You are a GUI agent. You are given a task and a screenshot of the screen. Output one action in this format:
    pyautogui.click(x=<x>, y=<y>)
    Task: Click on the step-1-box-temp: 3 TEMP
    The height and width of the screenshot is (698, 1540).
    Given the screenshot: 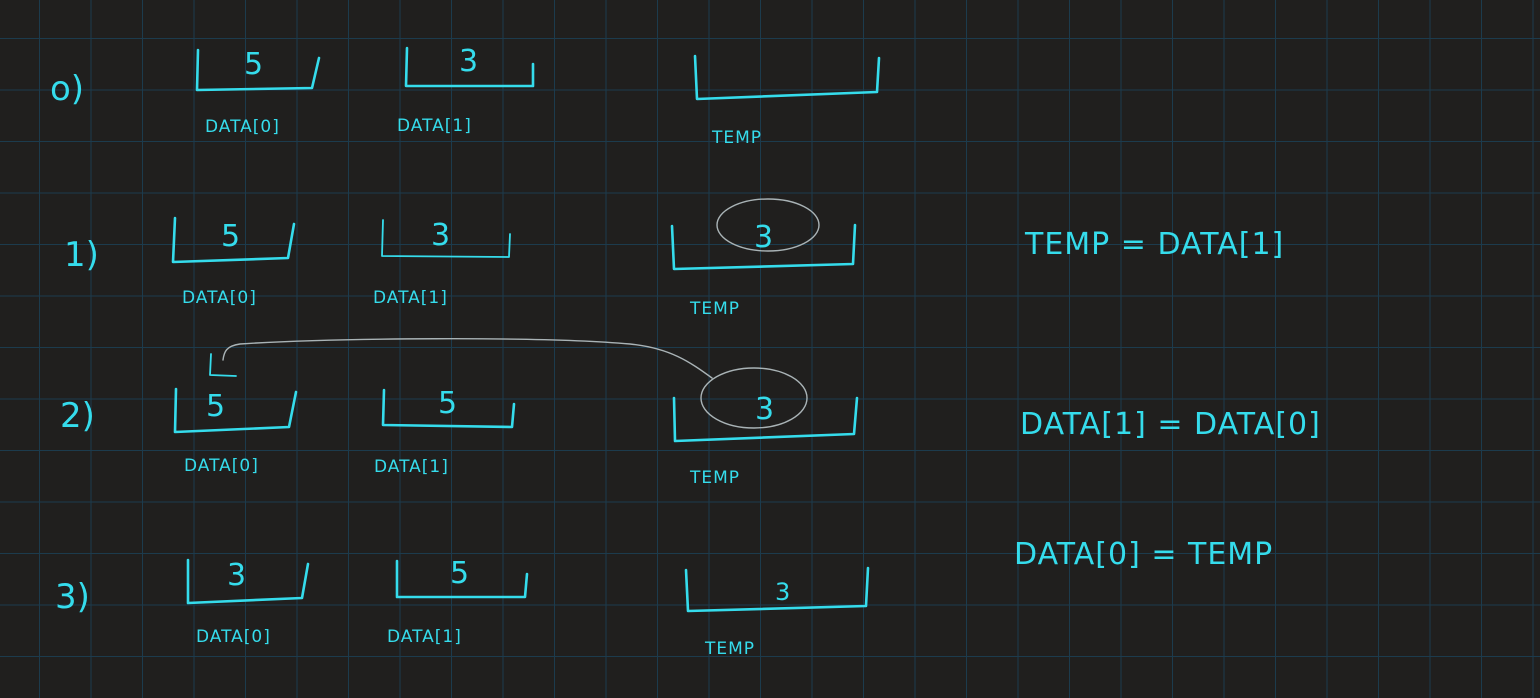 What is the action you would take?
    pyautogui.click(x=763, y=258)
    